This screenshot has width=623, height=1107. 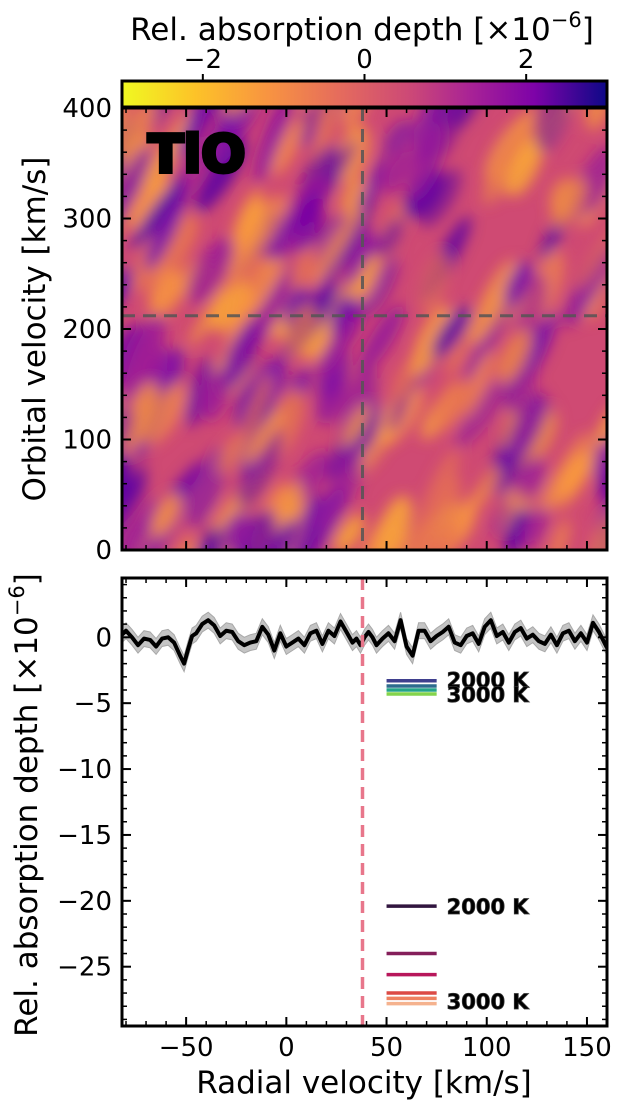 I want to click on colorbar-tick-label: 2, so click(x=526, y=60).